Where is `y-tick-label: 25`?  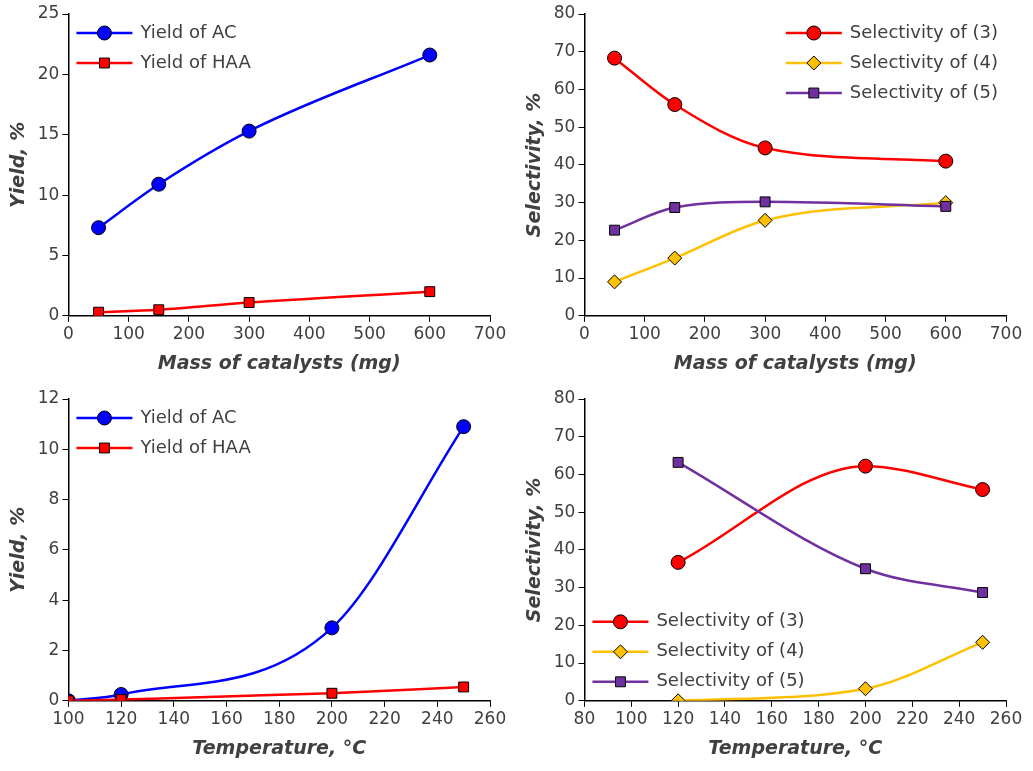 y-tick-label: 25 is located at coordinates (48, 12).